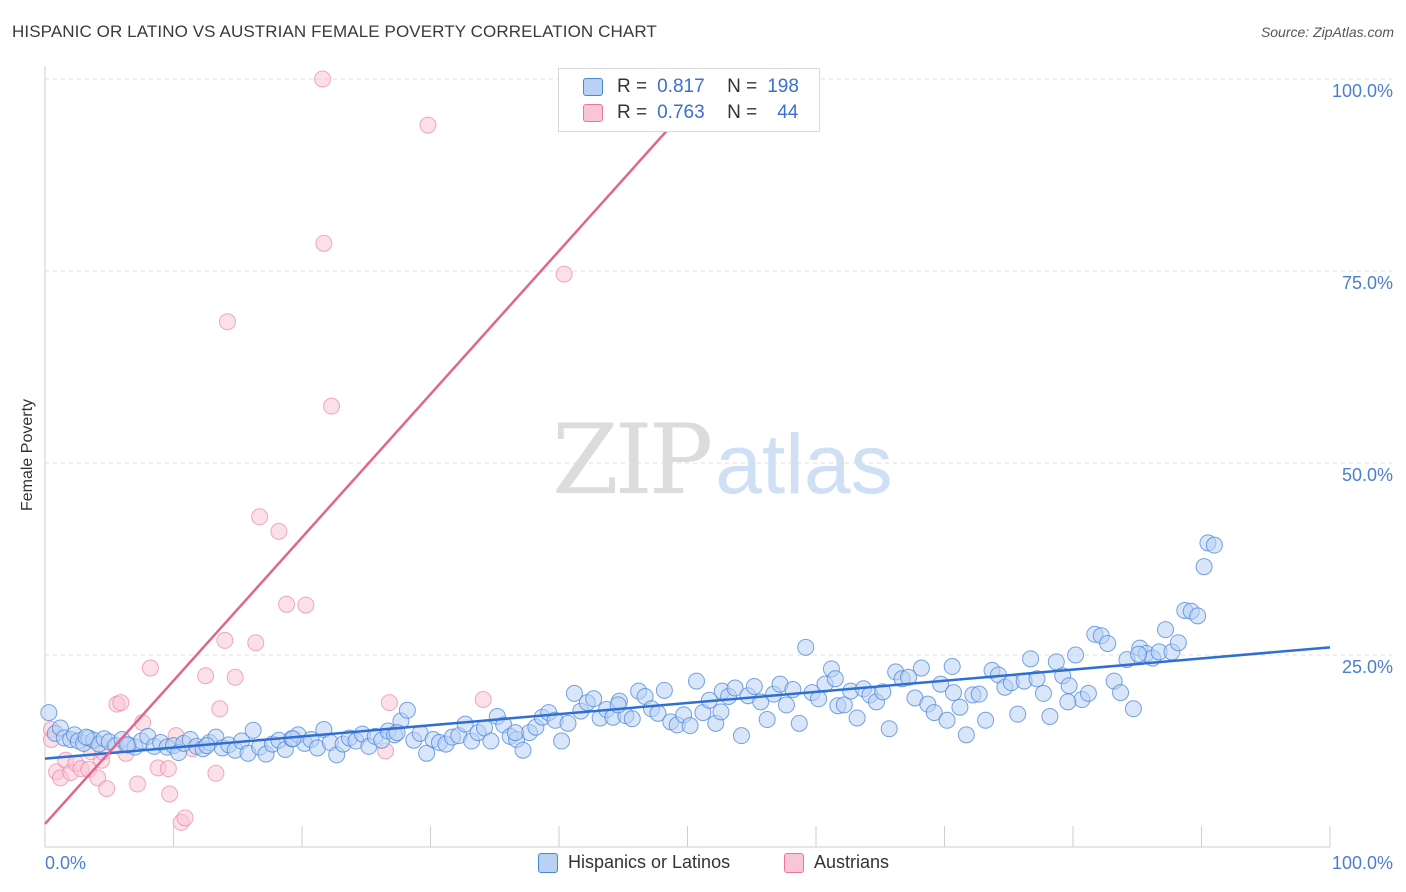 This screenshot has height=892, width=1406. What do you see at coordinates (649, 862) in the screenshot?
I see `legend-label-hispanics: Hispanics or Latinos` at bounding box center [649, 862].